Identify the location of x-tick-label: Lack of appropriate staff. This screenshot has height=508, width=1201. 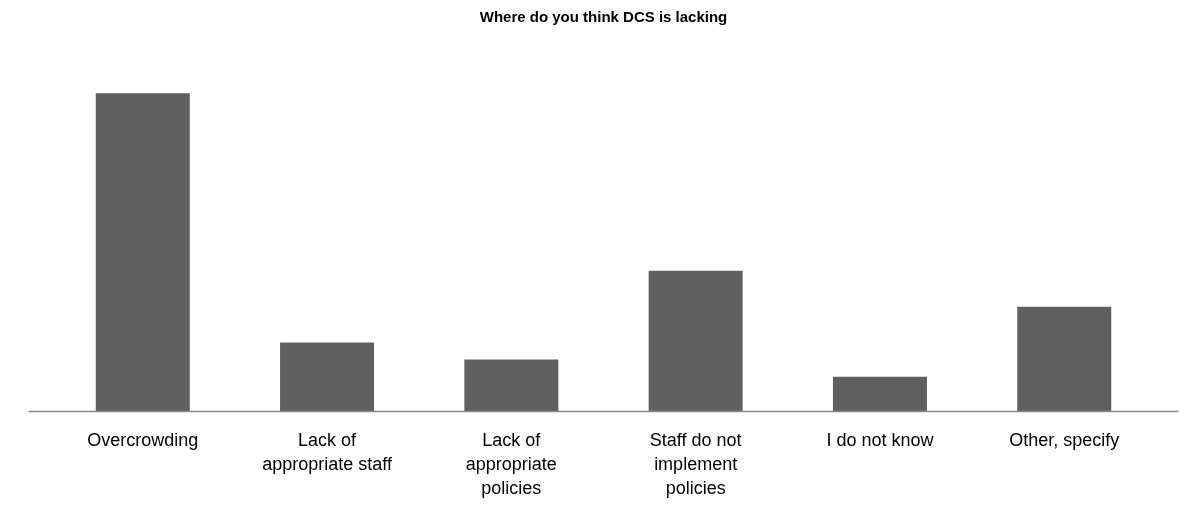
(327, 451).